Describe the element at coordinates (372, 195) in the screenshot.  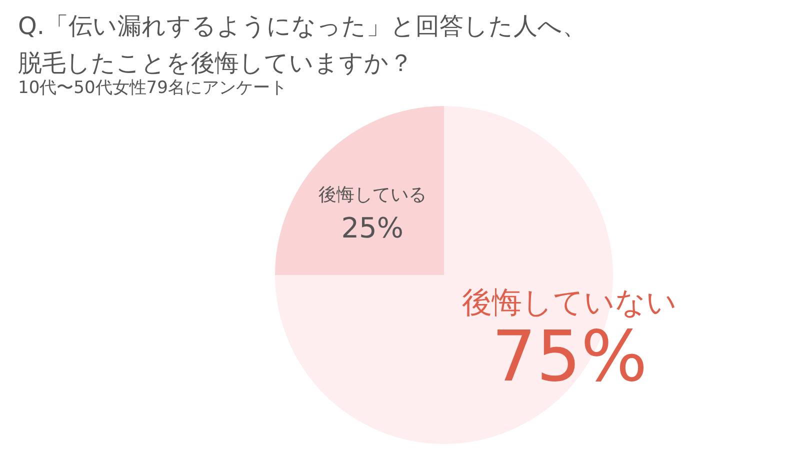
I see `slice-label: 後悔している` at that location.